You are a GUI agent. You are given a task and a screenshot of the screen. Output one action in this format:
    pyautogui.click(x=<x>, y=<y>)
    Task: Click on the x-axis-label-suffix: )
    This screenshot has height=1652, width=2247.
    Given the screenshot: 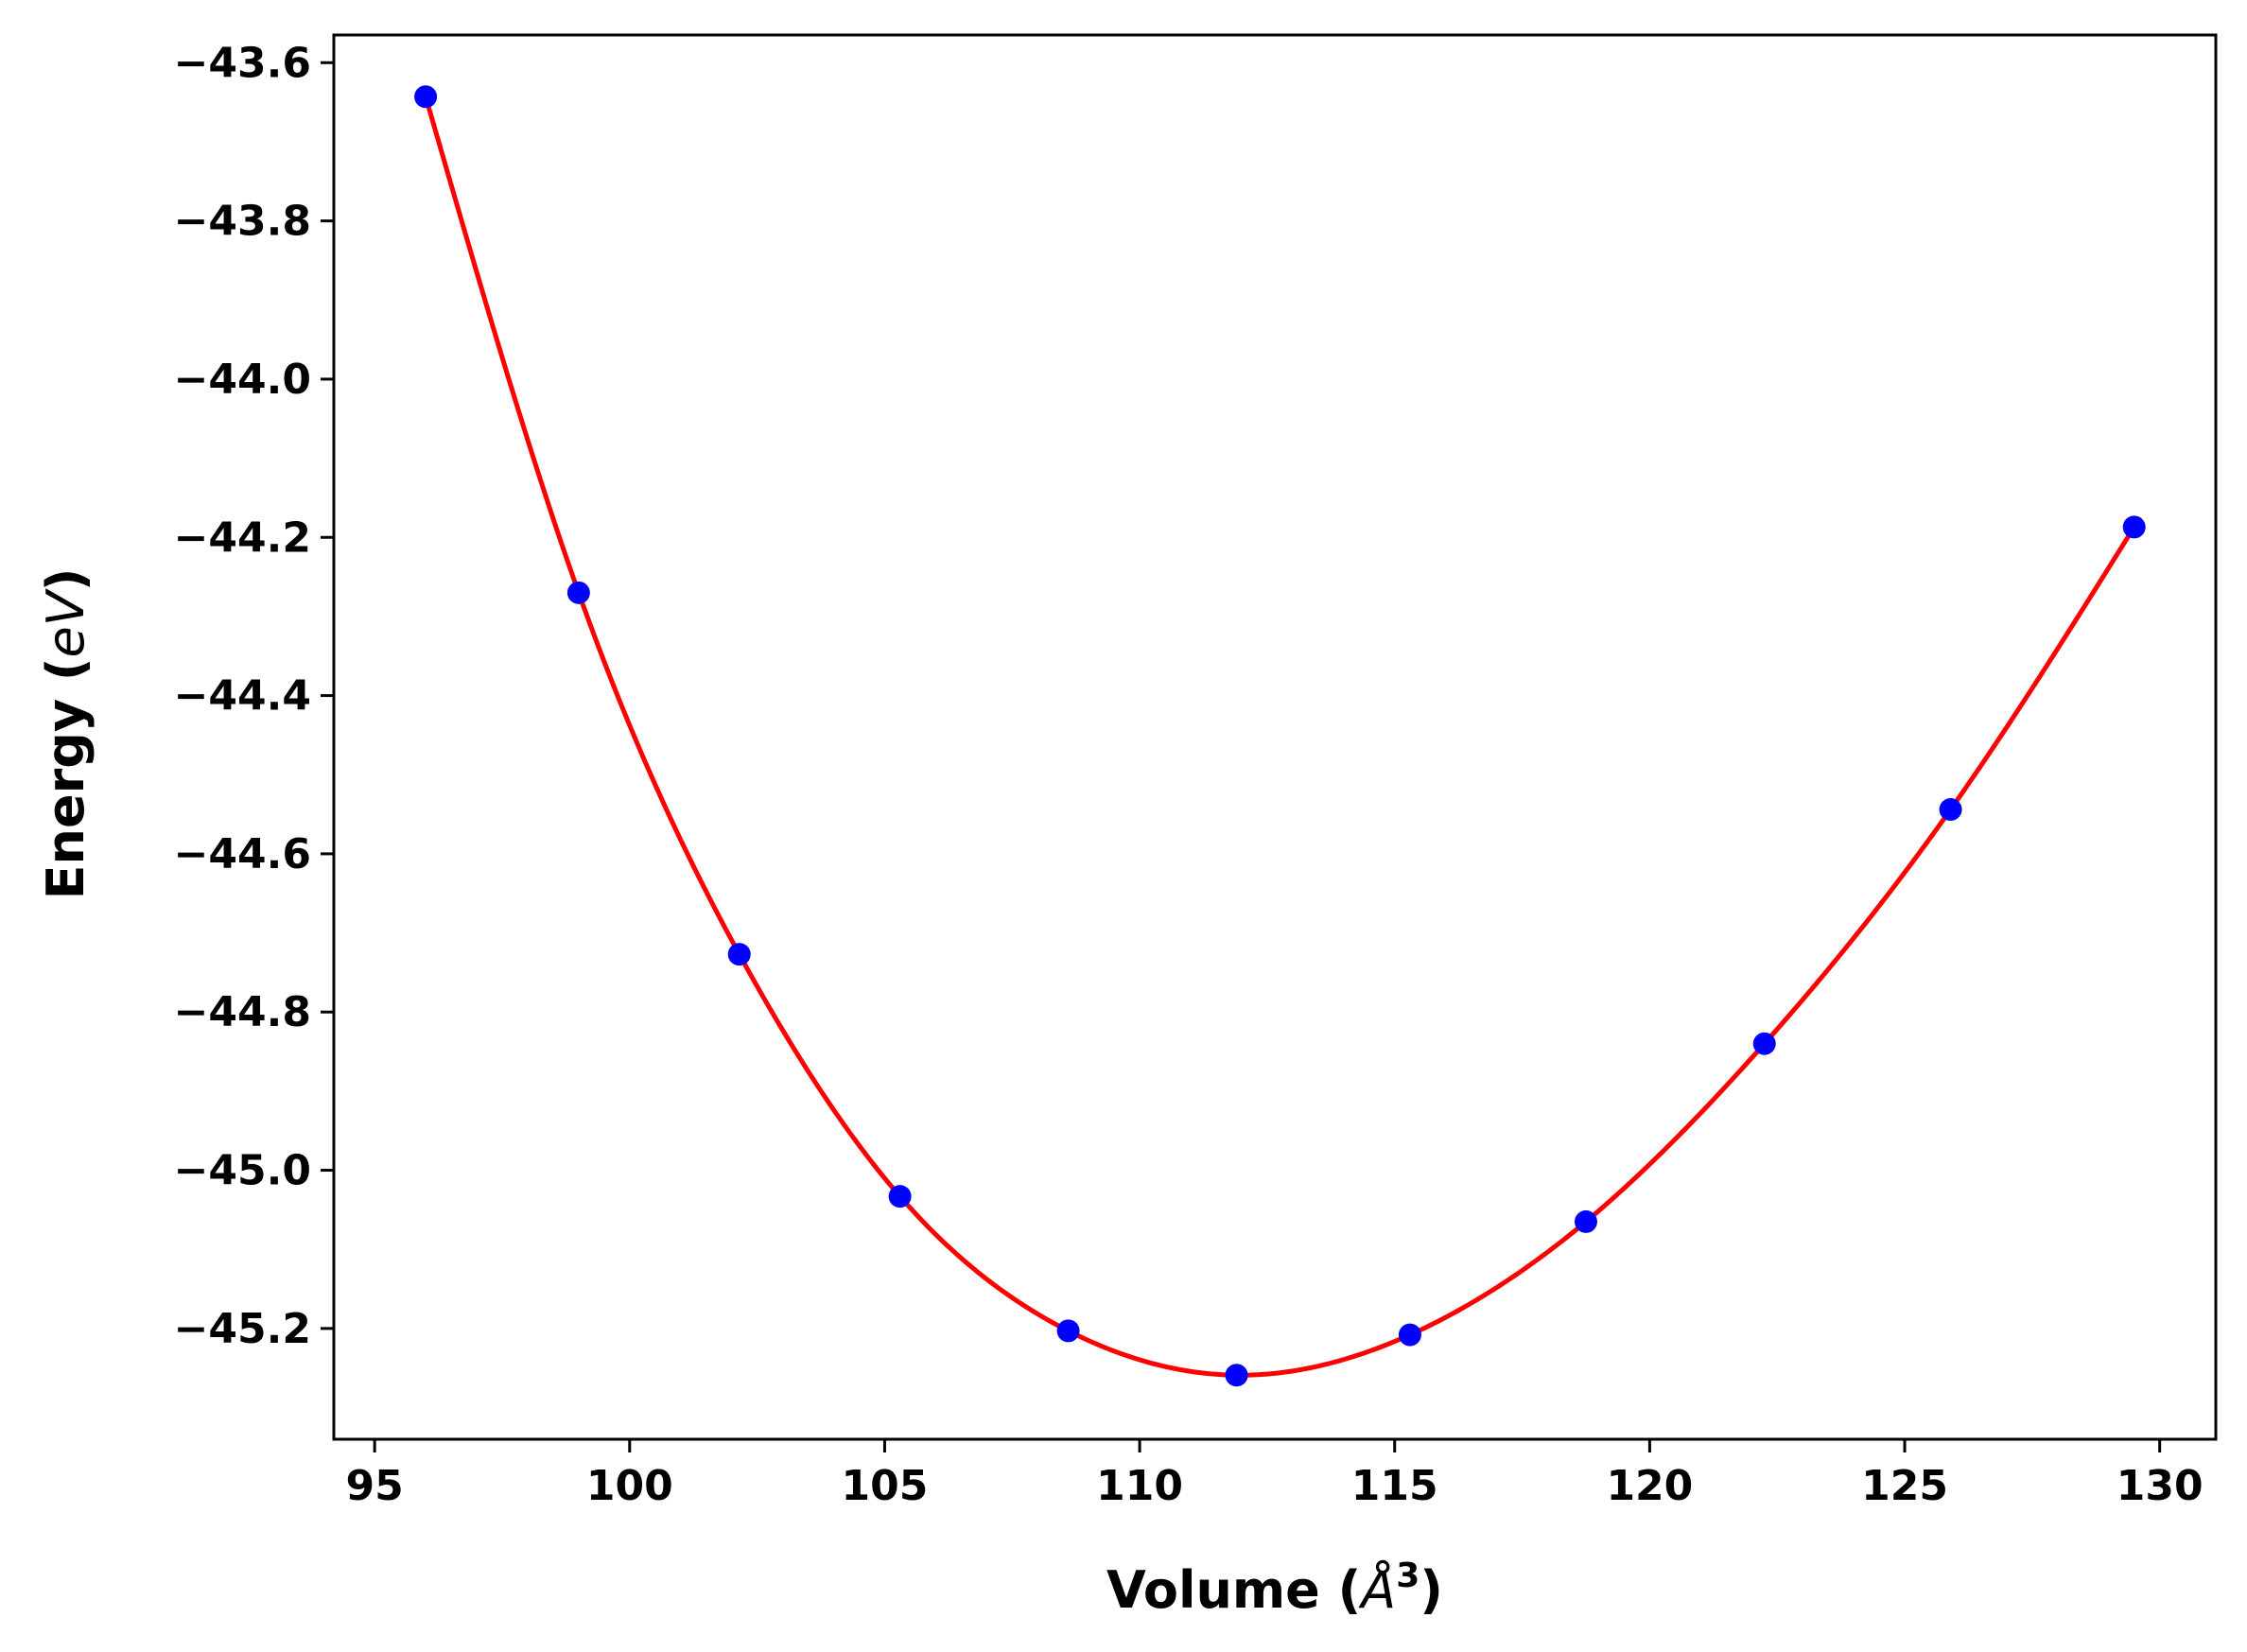 What is the action you would take?
    pyautogui.click(x=1431, y=1590)
    